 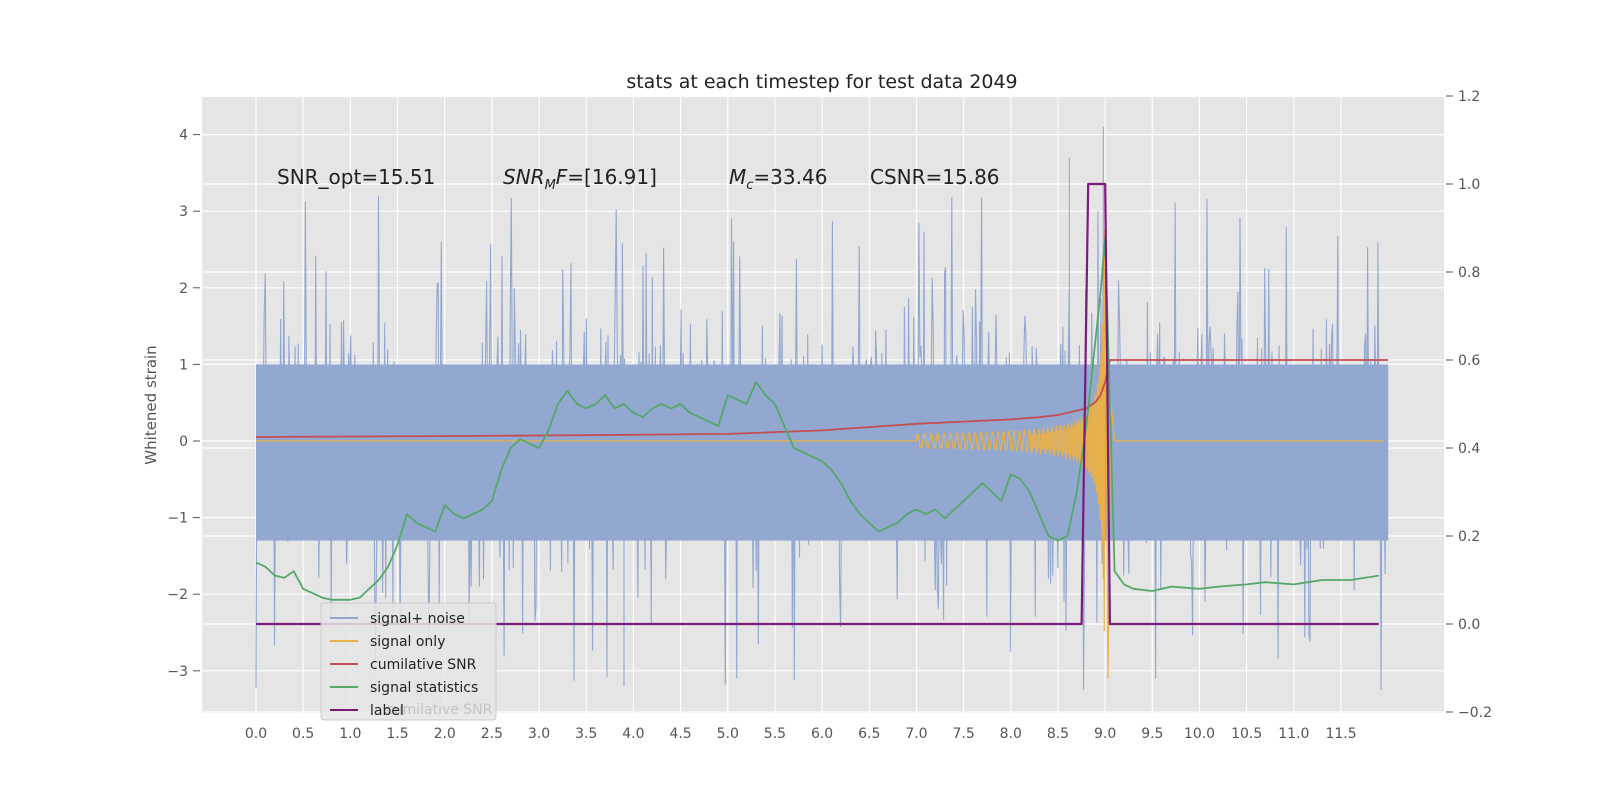 I want to click on y2-tick-label: 1.2, so click(x=1469, y=97).